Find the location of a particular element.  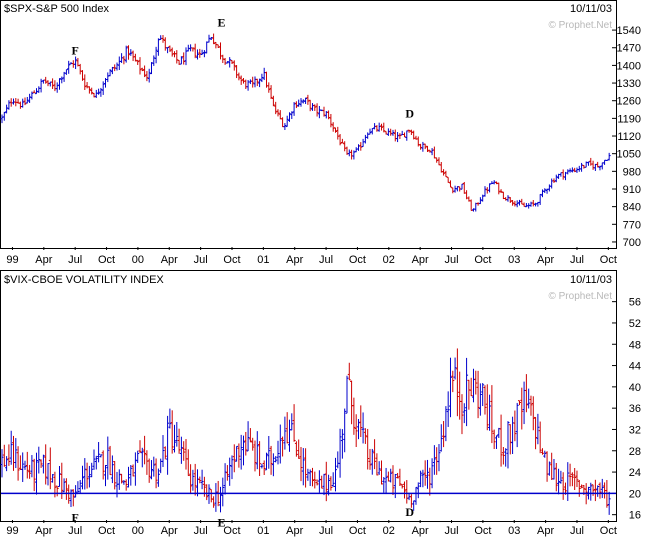

vix-x-tick-label: Apr is located at coordinates (420, 531).